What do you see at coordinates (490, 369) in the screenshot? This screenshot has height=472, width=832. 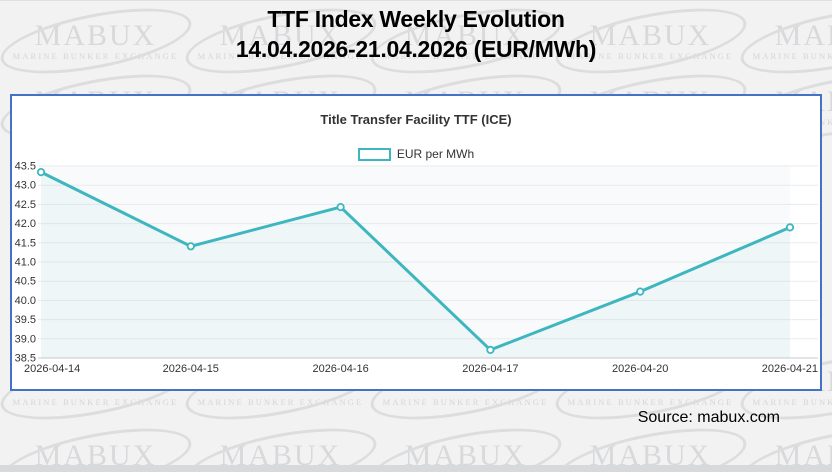 I see `x-tick-label: 2026-04-17` at bounding box center [490, 369].